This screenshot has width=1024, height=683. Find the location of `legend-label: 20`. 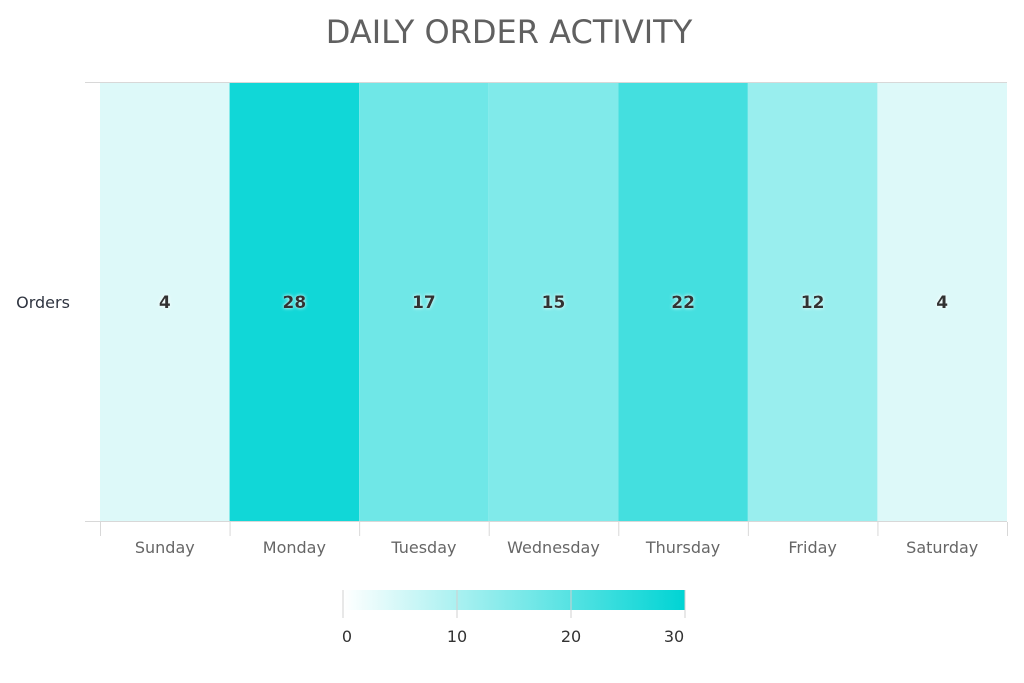

legend-label: 20 is located at coordinates (571, 636).